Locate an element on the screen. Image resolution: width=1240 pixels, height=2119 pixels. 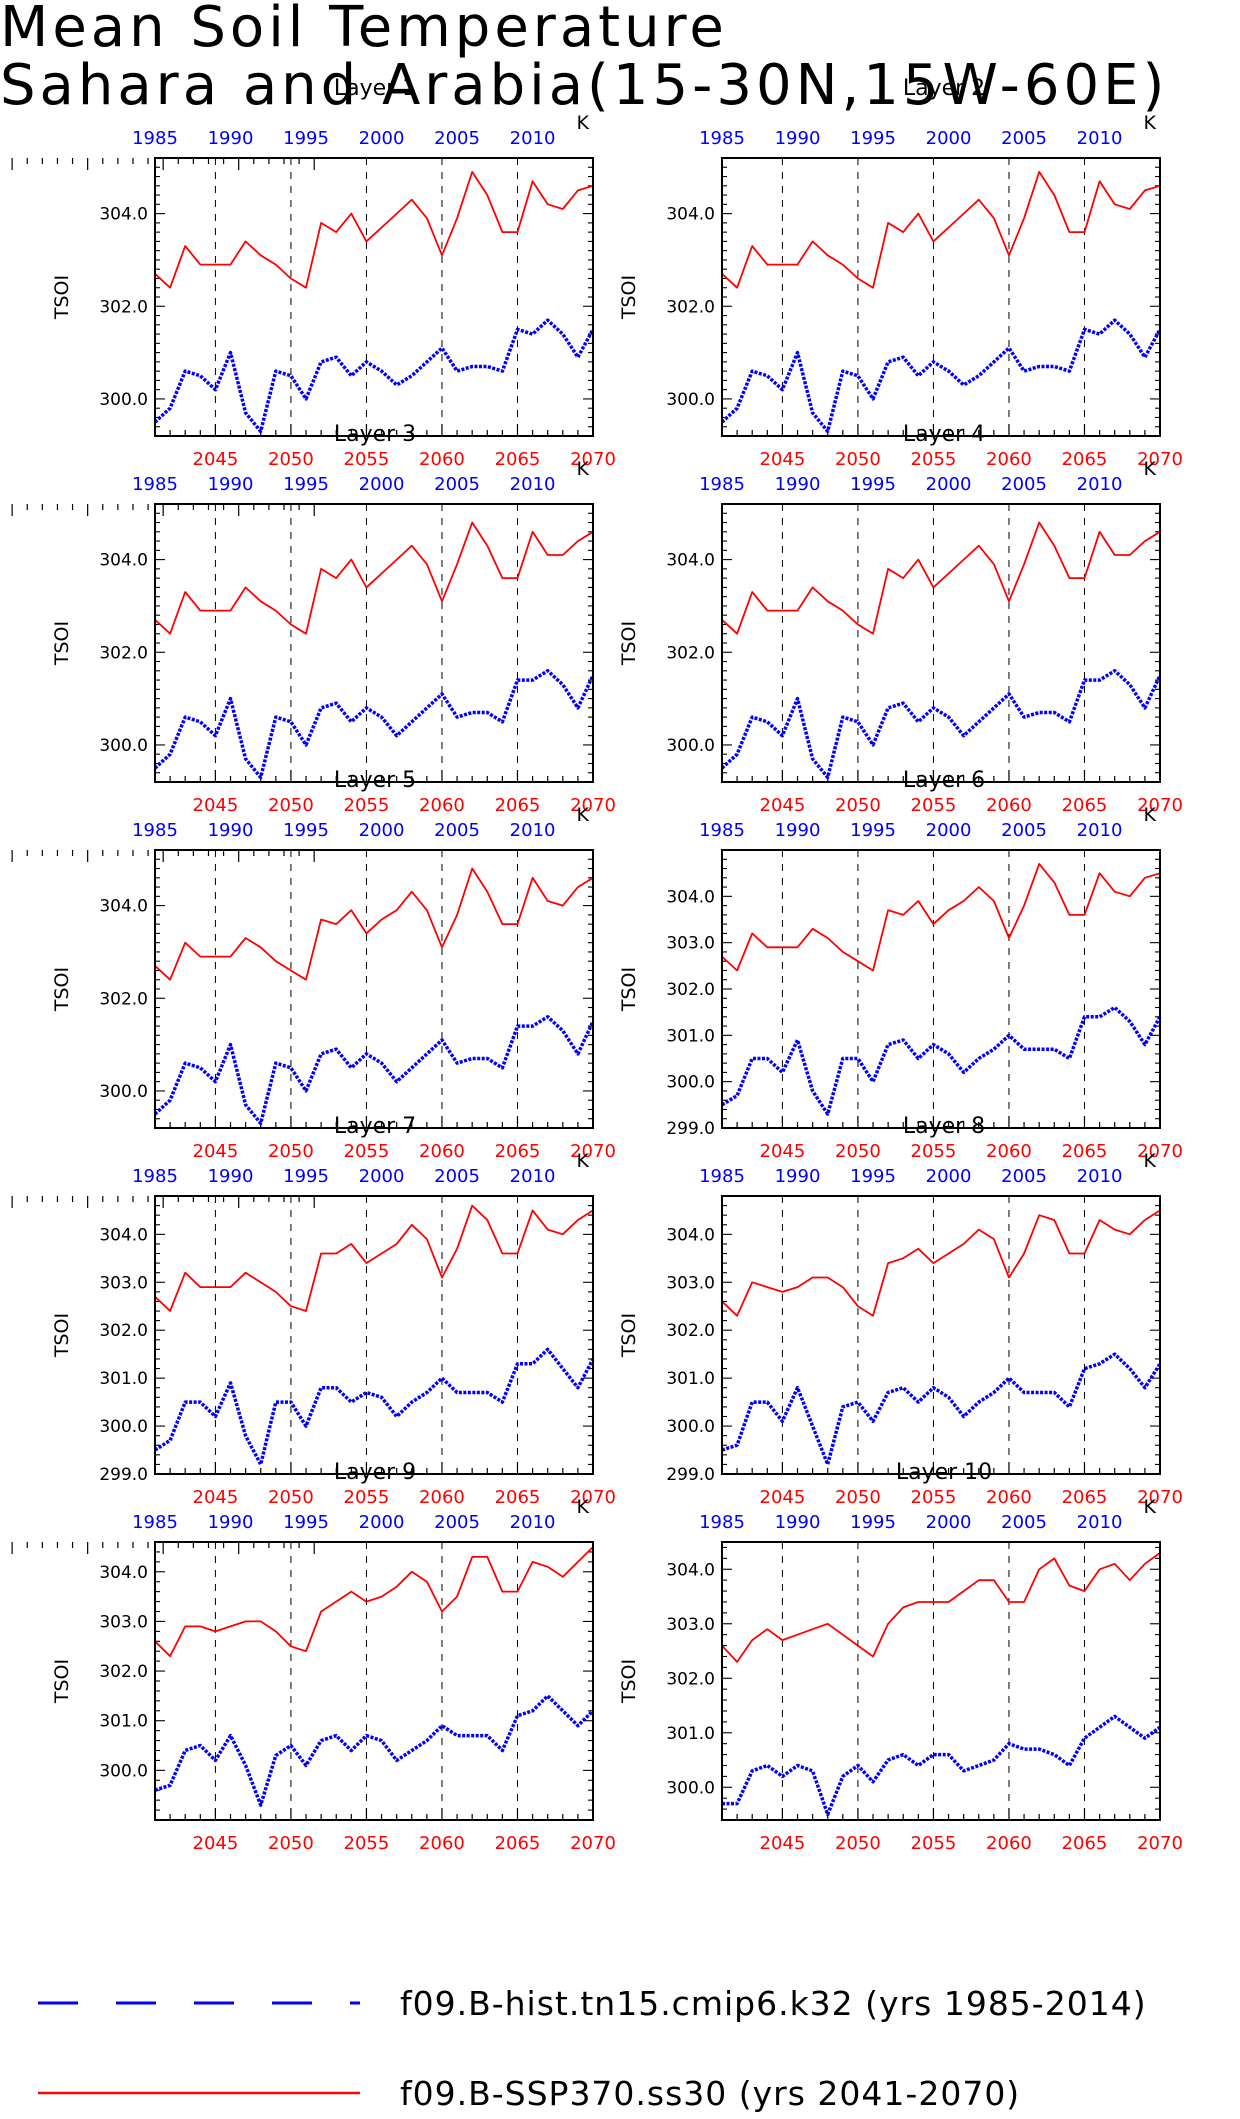
panel-title: Layer 1 is located at coordinates (375, 88).